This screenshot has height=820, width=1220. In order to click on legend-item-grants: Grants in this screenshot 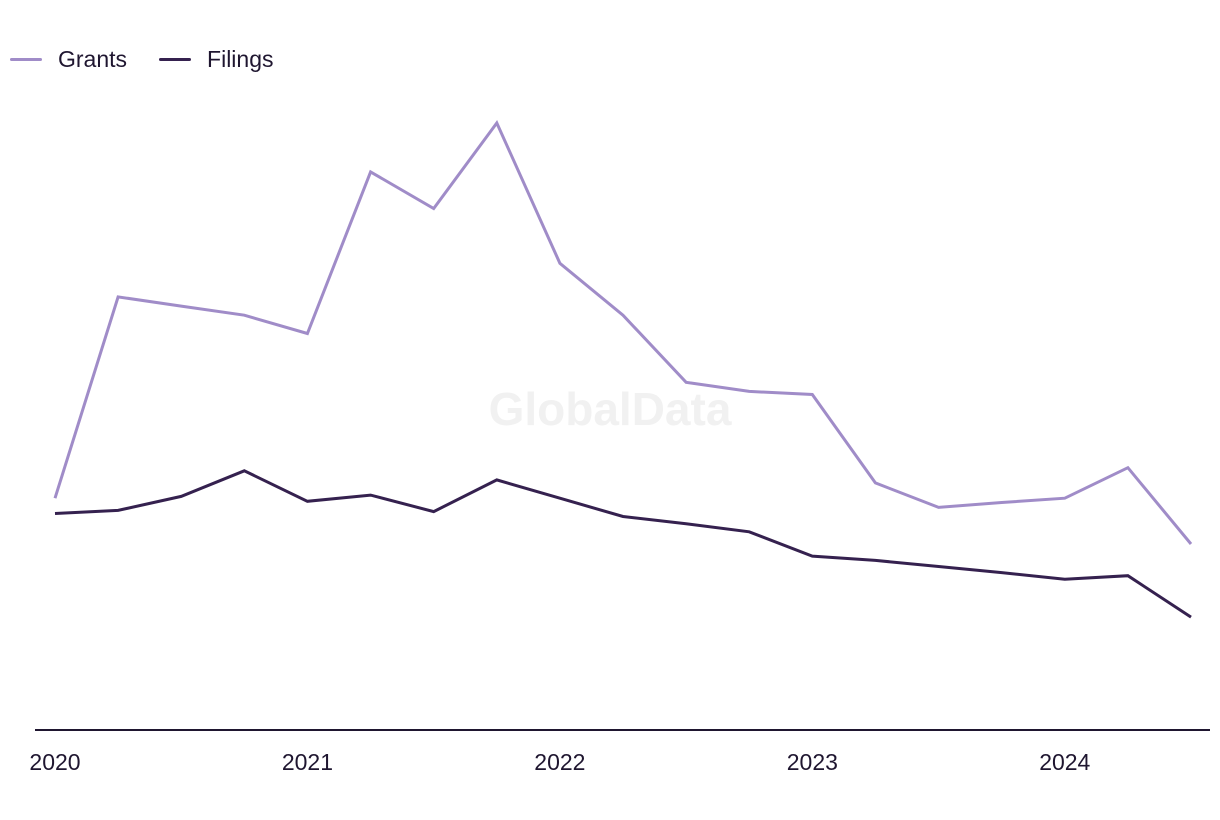, I will do `click(68, 59)`.